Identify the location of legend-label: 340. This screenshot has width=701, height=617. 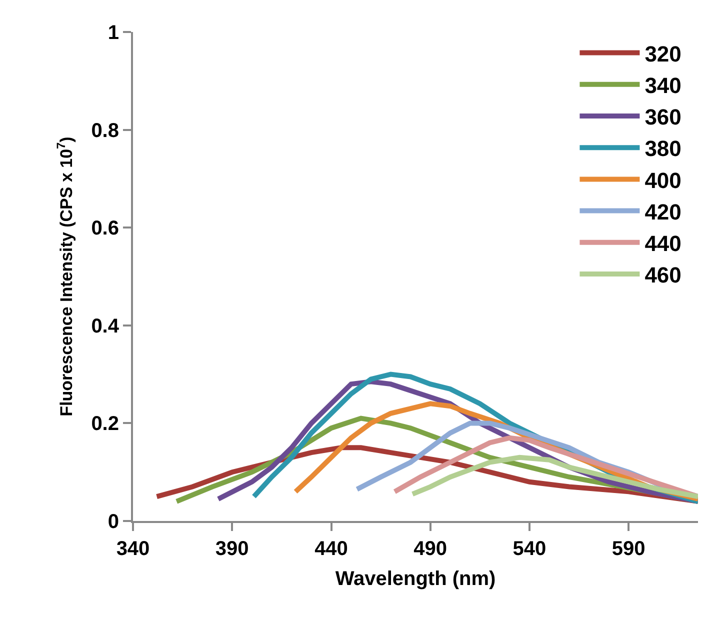
(663, 85).